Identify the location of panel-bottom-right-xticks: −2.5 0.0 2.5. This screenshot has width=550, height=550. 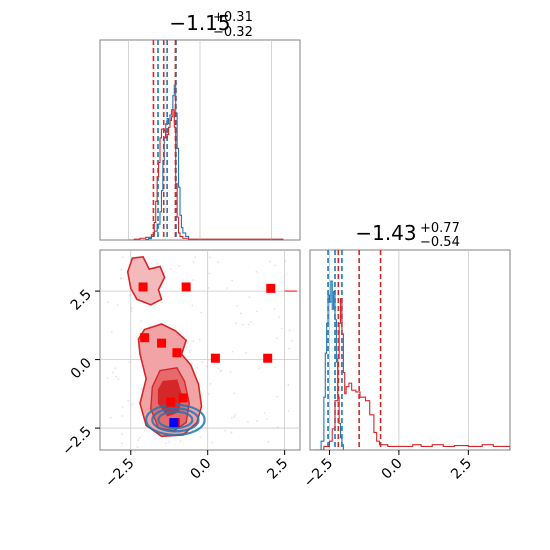
(388, 470).